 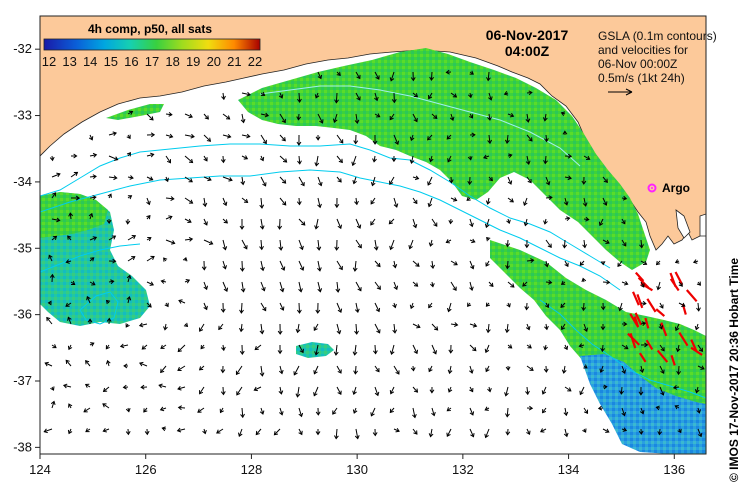 What do you see at coordinates (90, 61) in the screenshot?
I see `colorbar-label: 14` at bounding box center [90, 61].